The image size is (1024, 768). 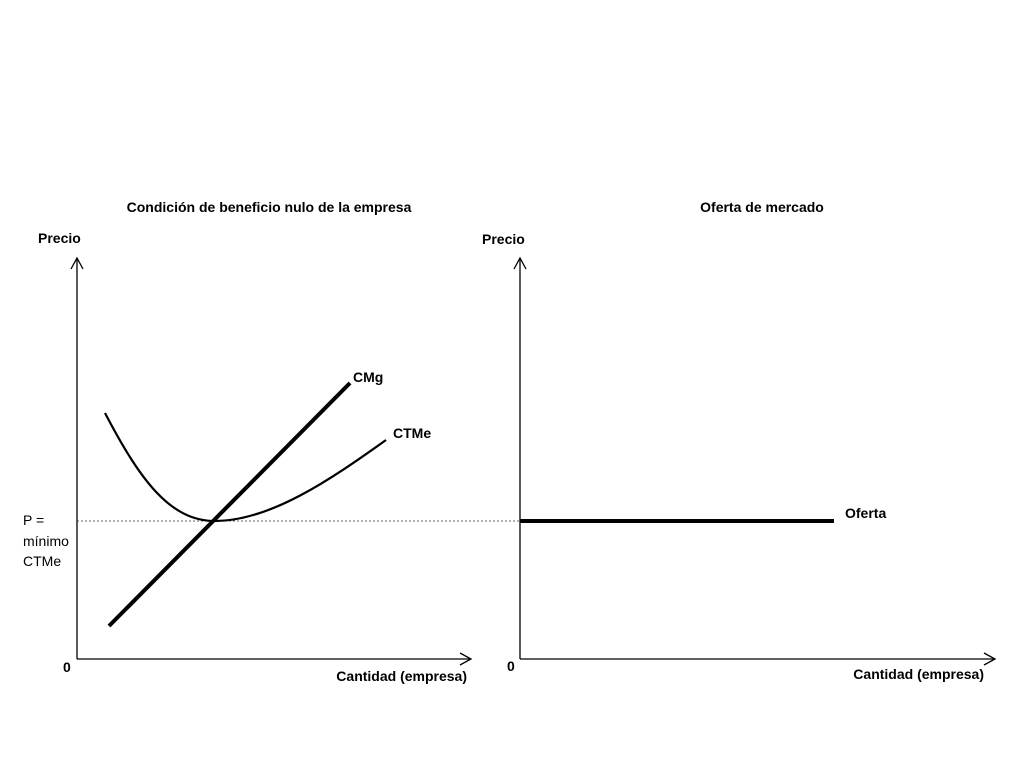 What do you see at coordinates (59, 238) in the screenshot?
I see `left-y-axis-label: Precio` at bounding box center [59, 238].